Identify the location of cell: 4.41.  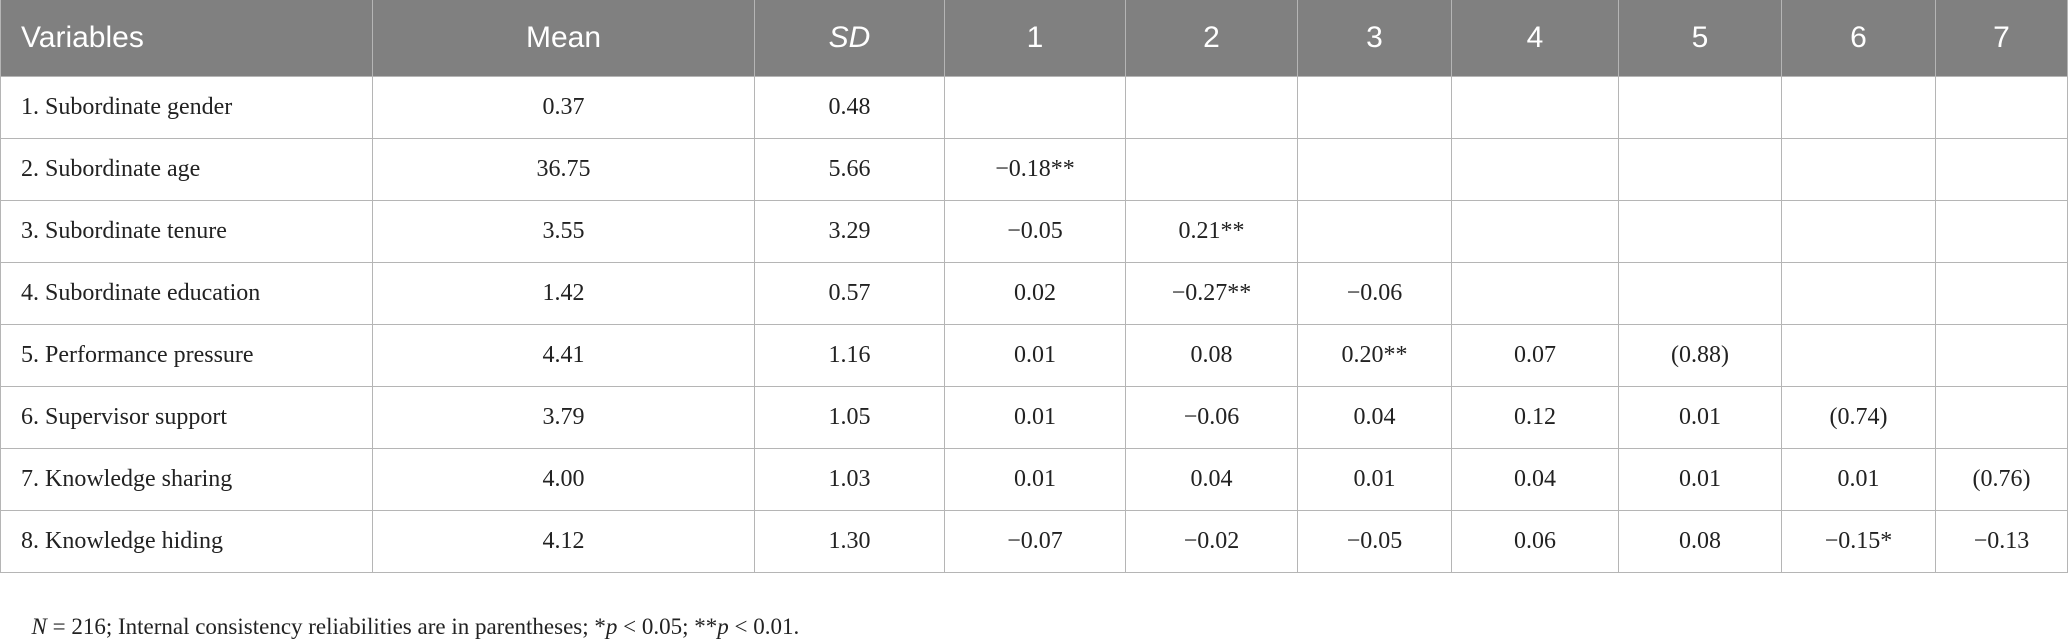
(563, 355).